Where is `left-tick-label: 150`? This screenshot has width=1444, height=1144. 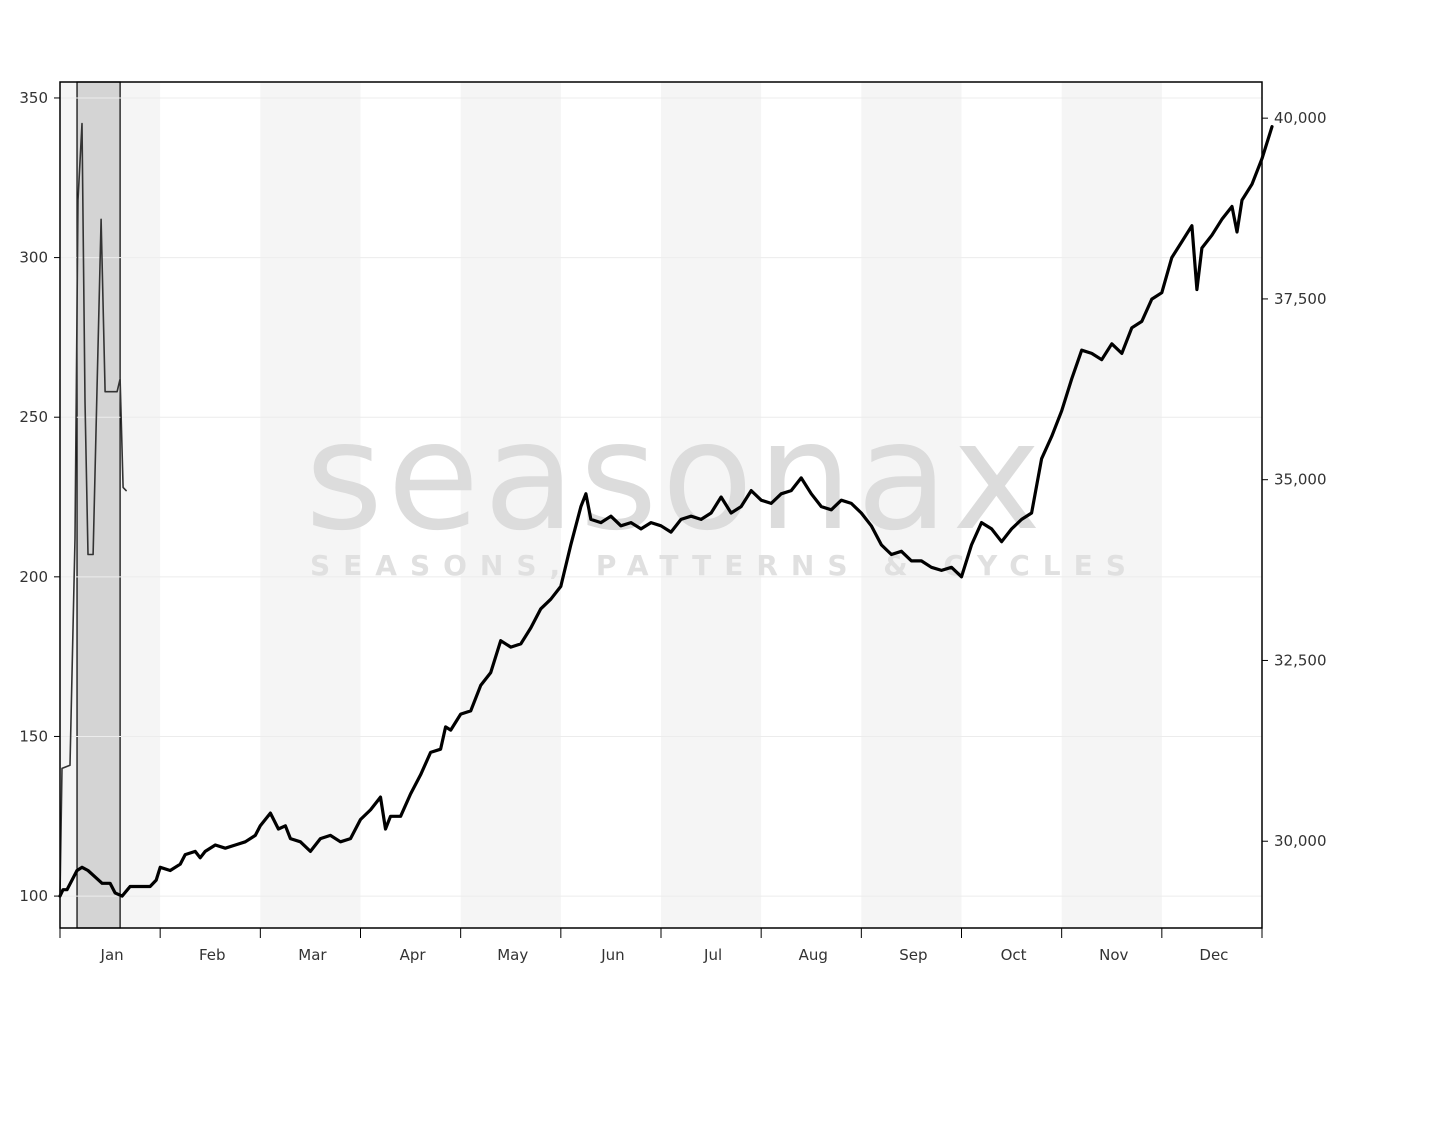
left-tick-label: 150 is located at coordinates (33, 736).